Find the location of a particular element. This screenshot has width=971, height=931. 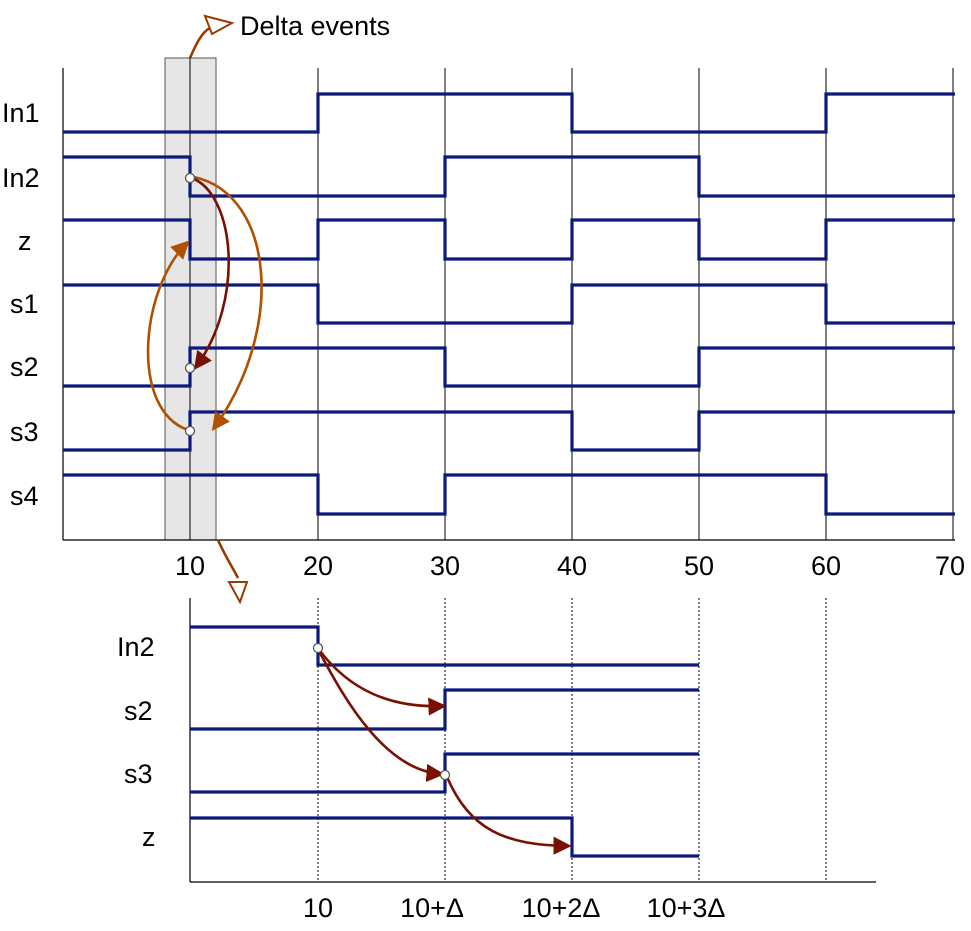

zoom-waveform-z is located at coordinates (444, 837).